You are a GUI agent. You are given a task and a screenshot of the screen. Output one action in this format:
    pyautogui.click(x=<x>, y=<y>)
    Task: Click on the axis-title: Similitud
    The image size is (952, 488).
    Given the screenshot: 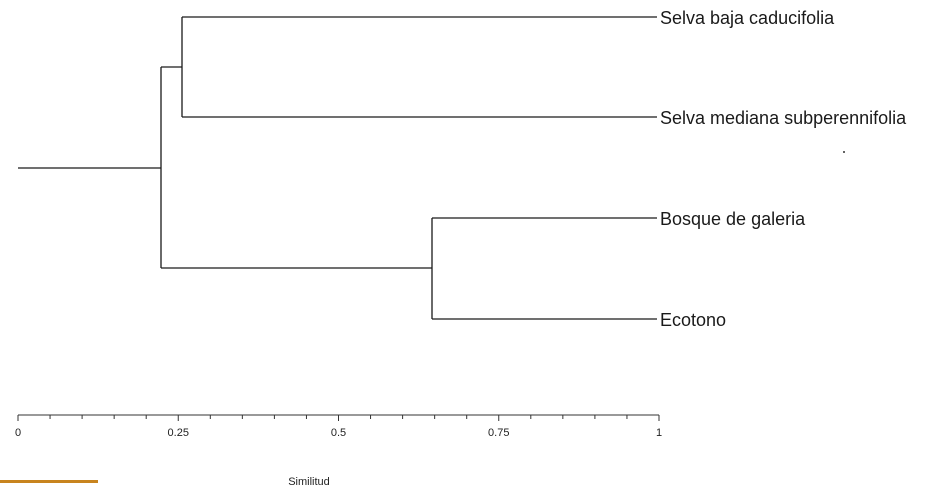 What is the action you would take?
    pyautogui.click(x=309, y=482)
    